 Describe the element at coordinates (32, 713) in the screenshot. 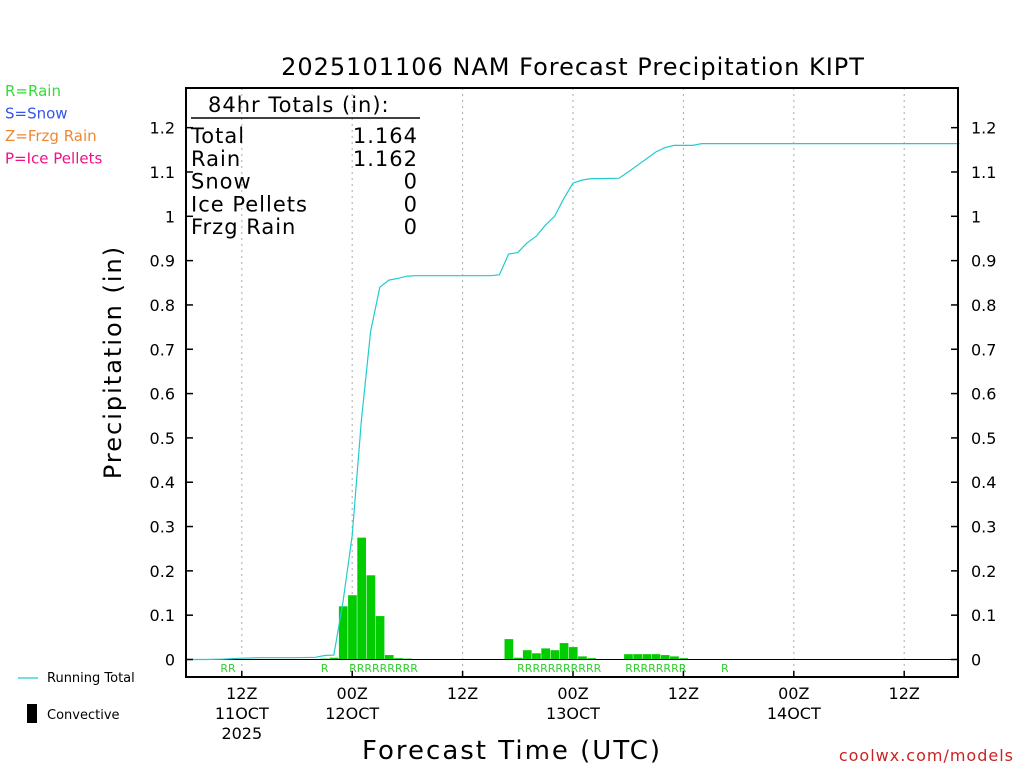

I see `convective-legend-swatch` at that location.